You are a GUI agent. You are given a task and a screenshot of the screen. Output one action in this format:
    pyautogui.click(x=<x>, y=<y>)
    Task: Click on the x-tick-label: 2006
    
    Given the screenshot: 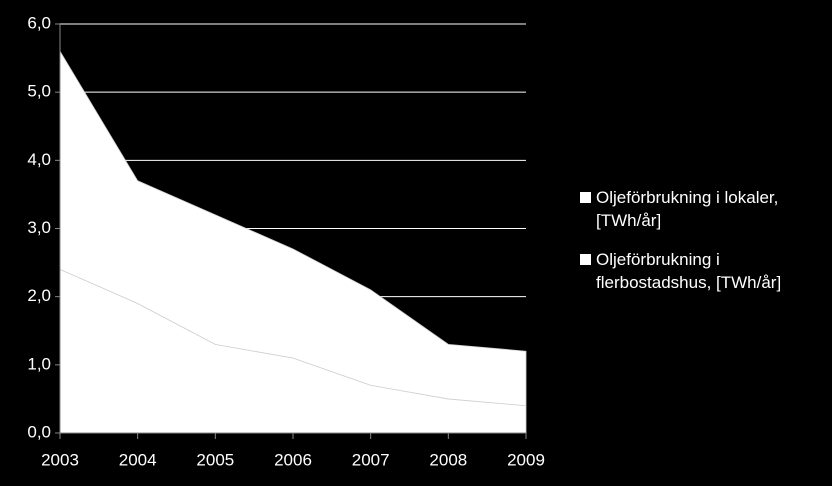 What is the action you would take?
    pyautogui.click(x=293, y=459)
    